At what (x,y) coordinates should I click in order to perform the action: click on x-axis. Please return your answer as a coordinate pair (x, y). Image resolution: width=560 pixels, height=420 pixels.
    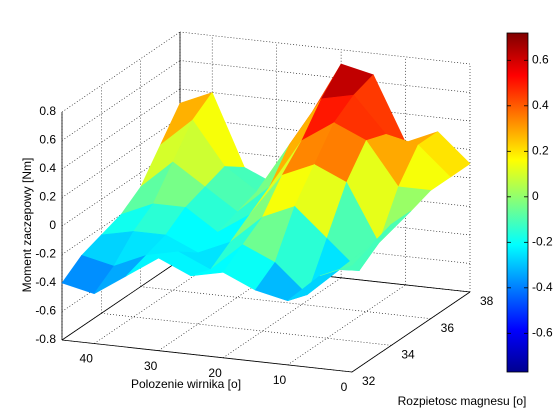
    Looking at the image, I should click on (207, 356).